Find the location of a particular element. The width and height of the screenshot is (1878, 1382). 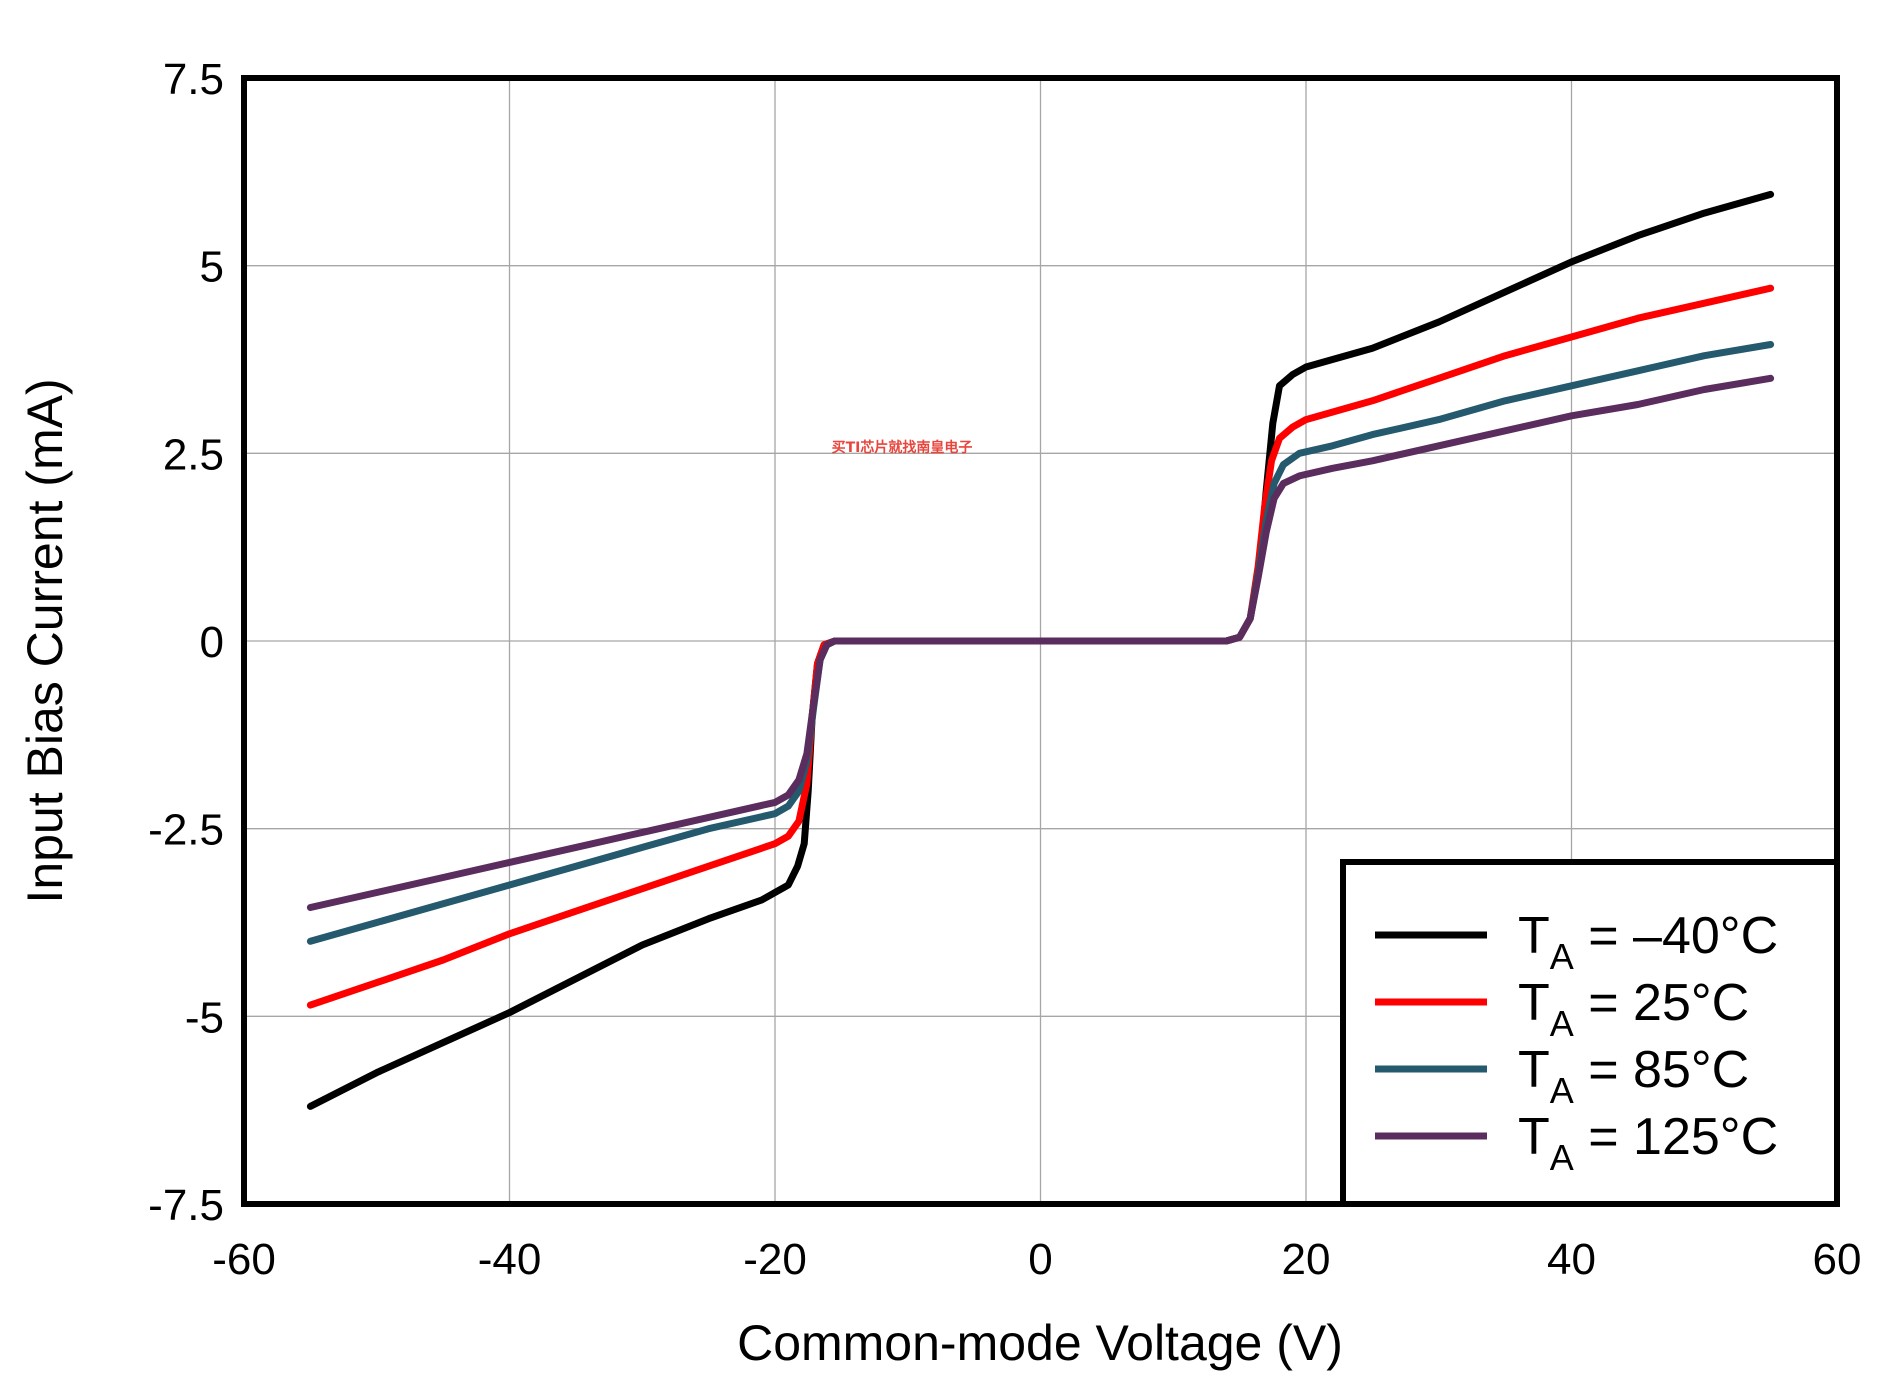

x-tick-label: 0 is located at coordinates (1040, 1259).